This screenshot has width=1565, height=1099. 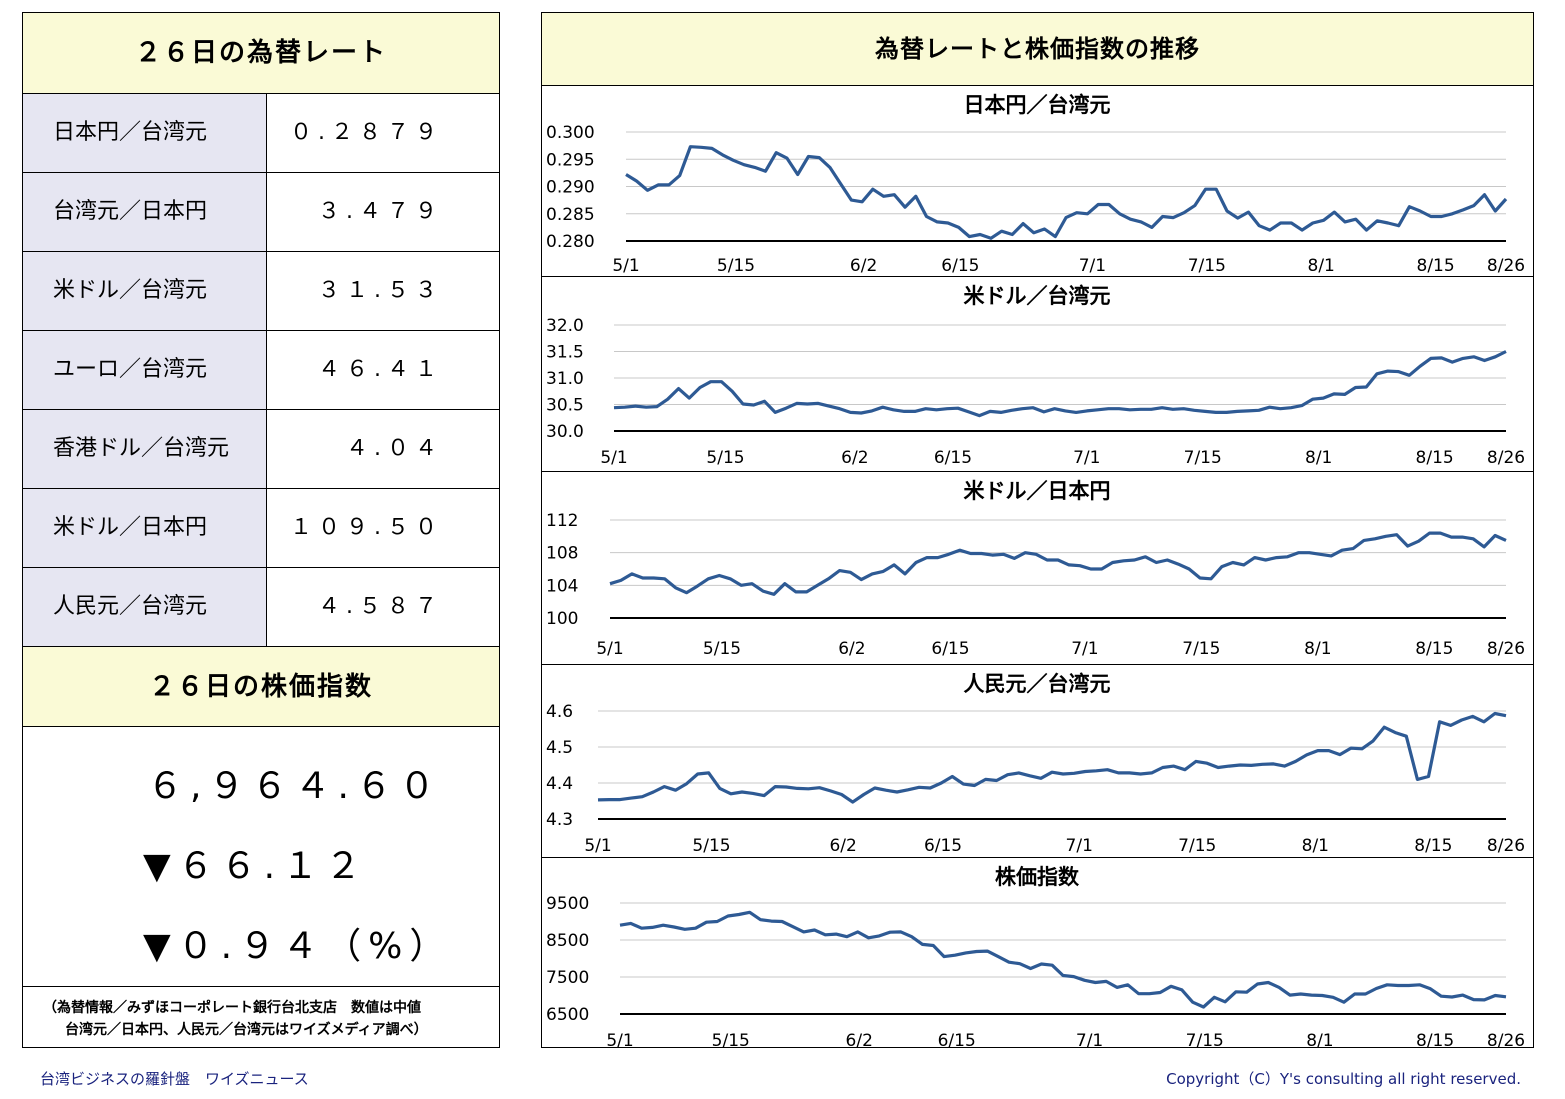 What do you see at coordinates (562, 586) in the screenshot?
I see `y-tick-label: 104` at bounding box center [562, 586].